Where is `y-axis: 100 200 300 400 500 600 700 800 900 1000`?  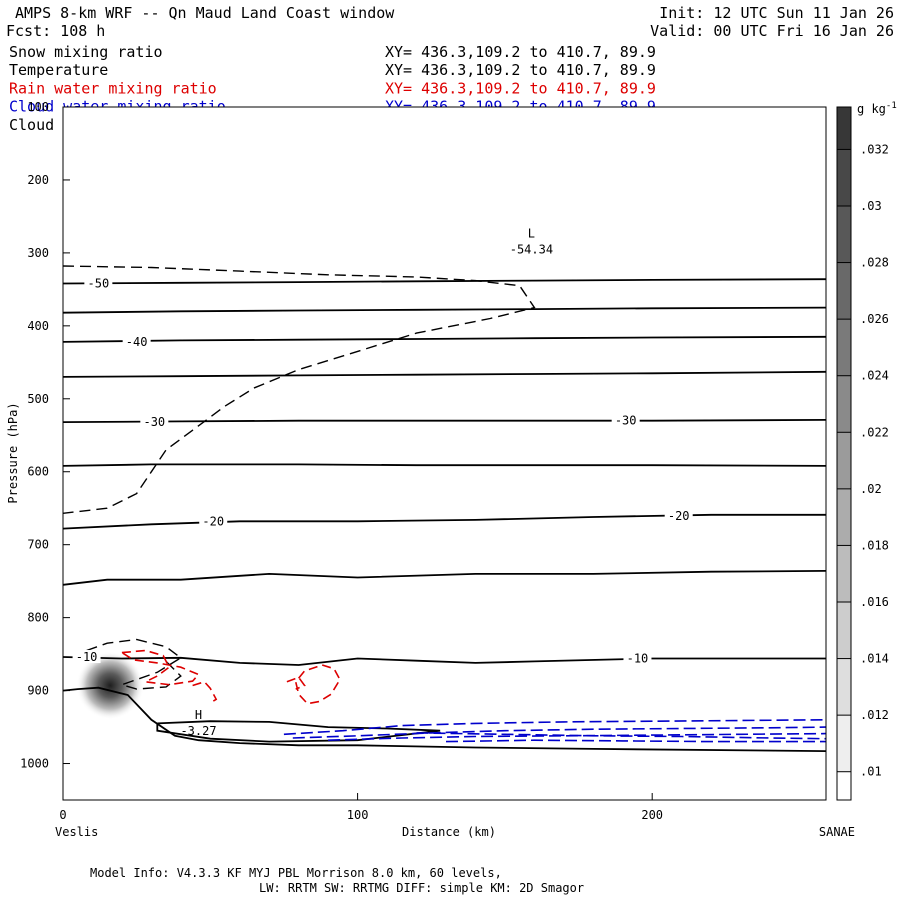 y-axis: 100 200 300 400 500 600 700 800 900 1000 is located at coordinates (45, 435).